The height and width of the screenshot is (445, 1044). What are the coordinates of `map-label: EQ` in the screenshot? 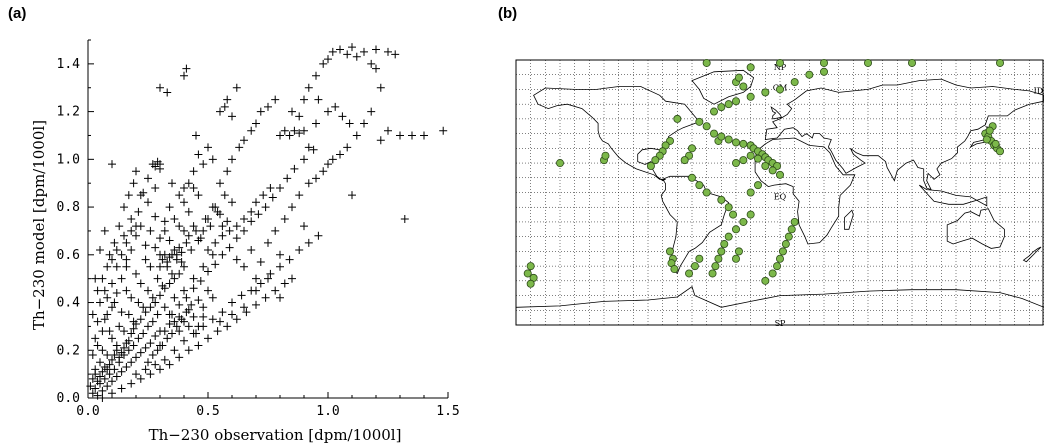 It's located at (780, 196).